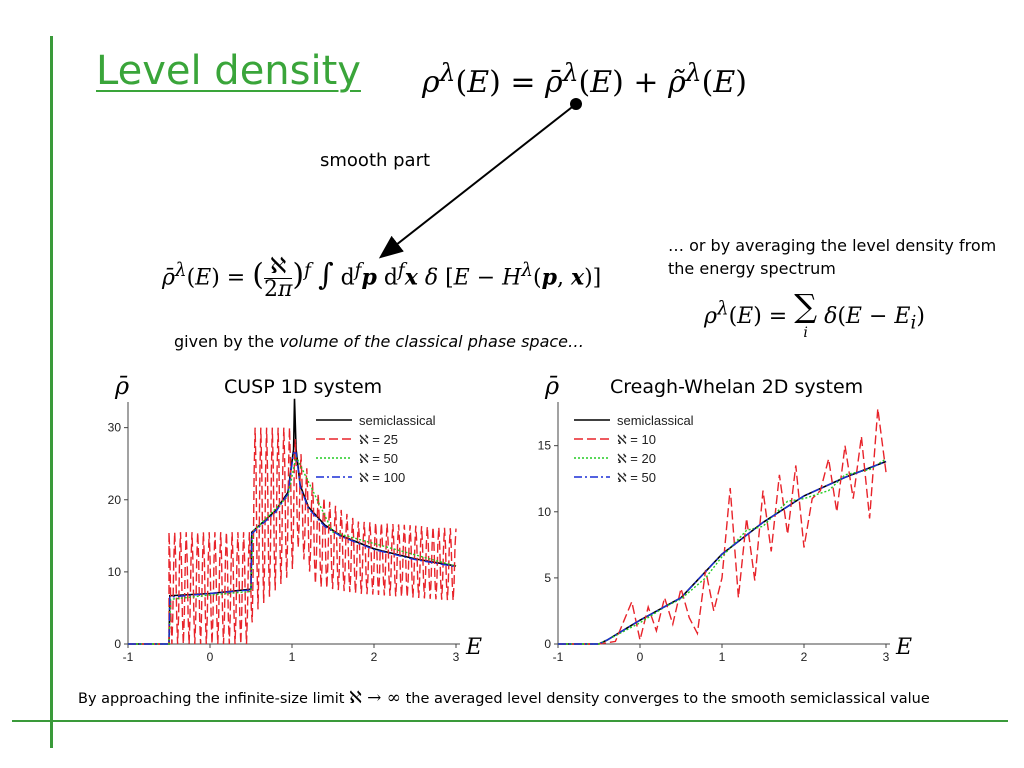  I want to click on chart2-y-tick-label: 15, so click(545, 446).